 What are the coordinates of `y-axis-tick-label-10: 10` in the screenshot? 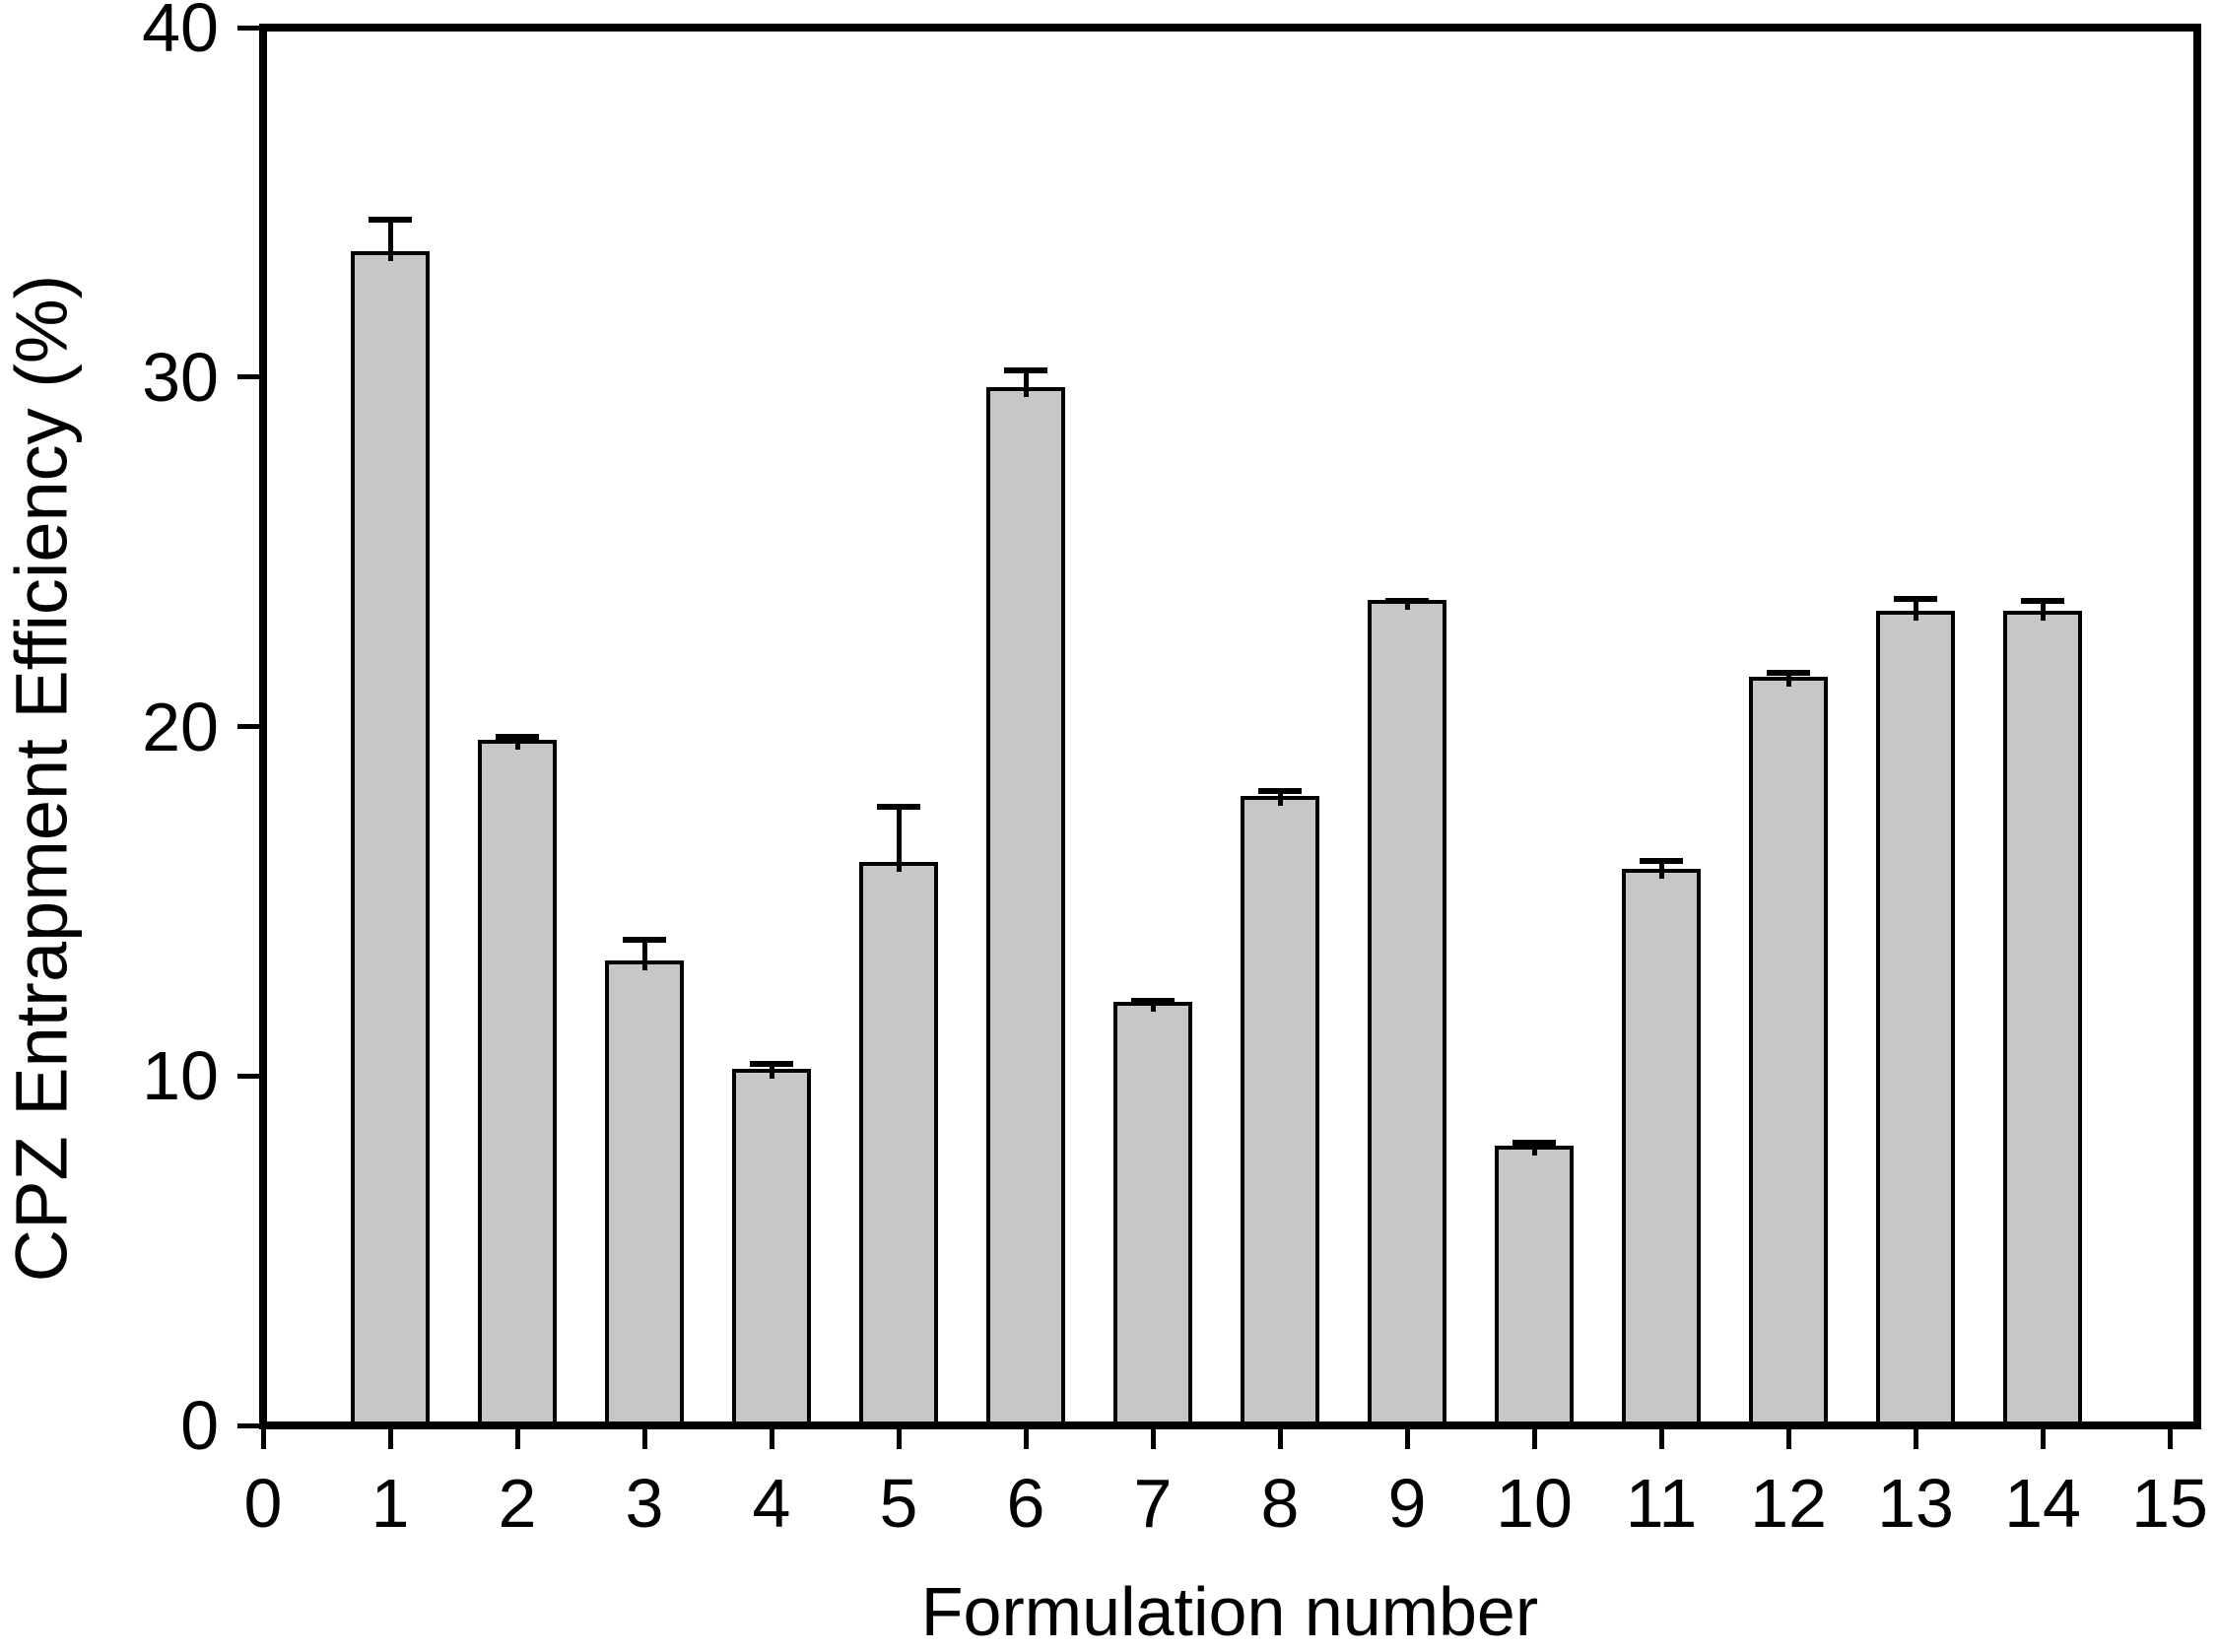 It's located at (180, 1076).